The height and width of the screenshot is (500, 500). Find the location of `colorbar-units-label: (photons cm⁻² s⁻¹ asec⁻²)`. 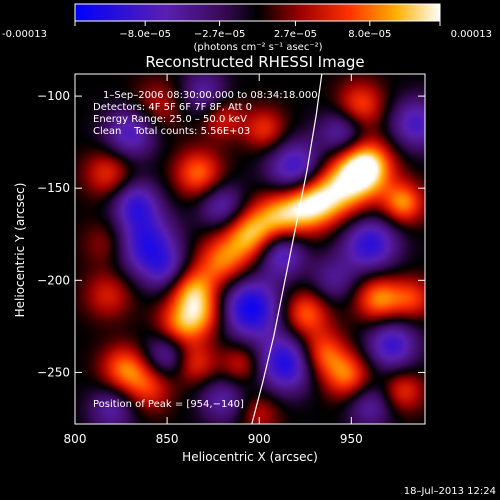

colorbar-units-label: (photons cm⁻² s⁻¹ asec⁻²) is located at coordinates (257, 47).